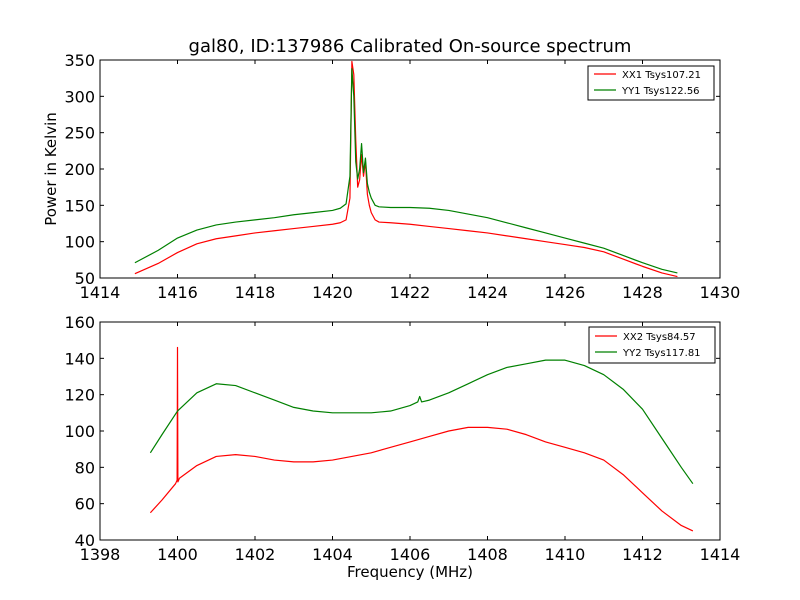  Describe the element at coordinates (177, 554) in the screenshot. I see `bottom-x-tick-label-1: 1400` at that location.